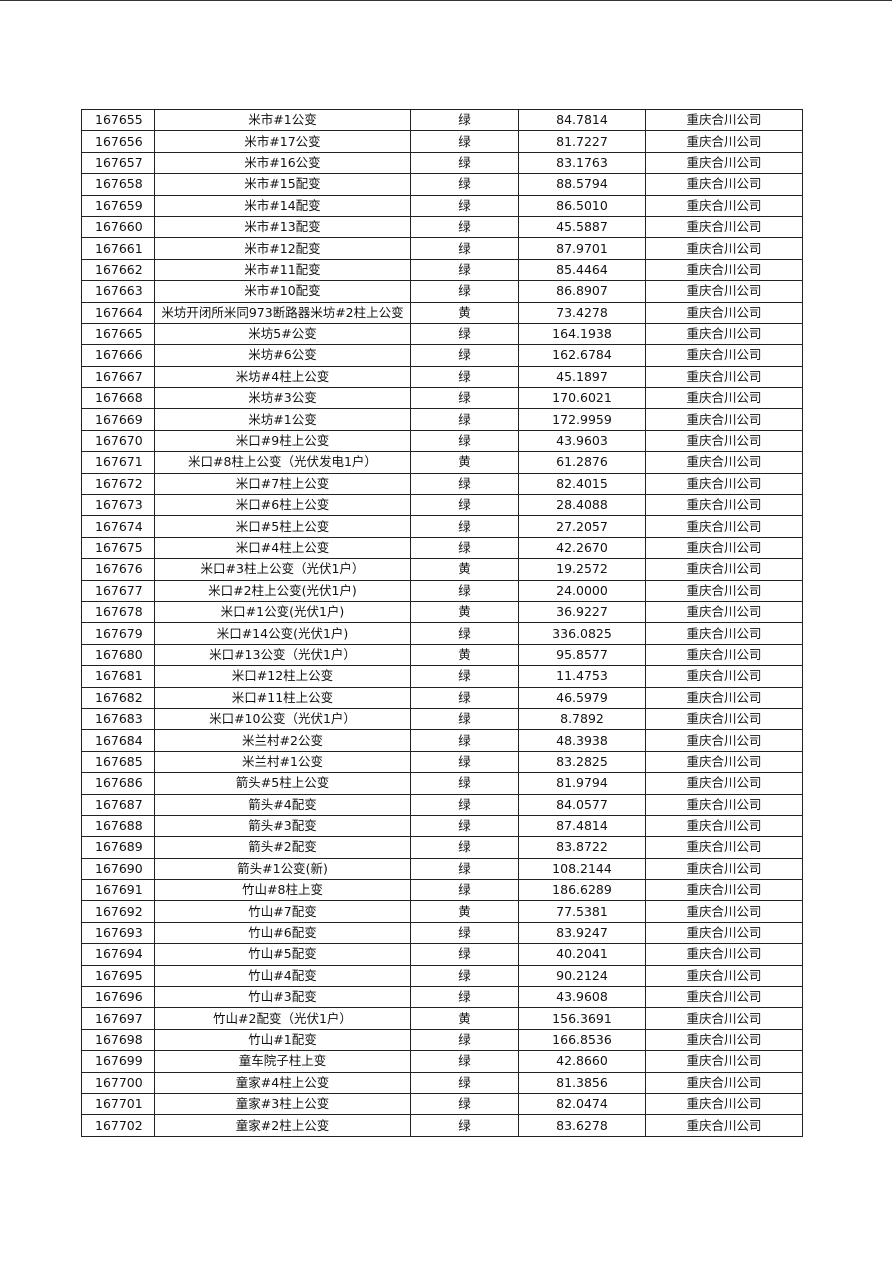 The width and height of the screenshot is (892, 1262). Describe the element at coordinates (282, 590) in the screenshot. I see `cell-transformer-name: 米口#2柱上公变(光伏1户)` at that location.